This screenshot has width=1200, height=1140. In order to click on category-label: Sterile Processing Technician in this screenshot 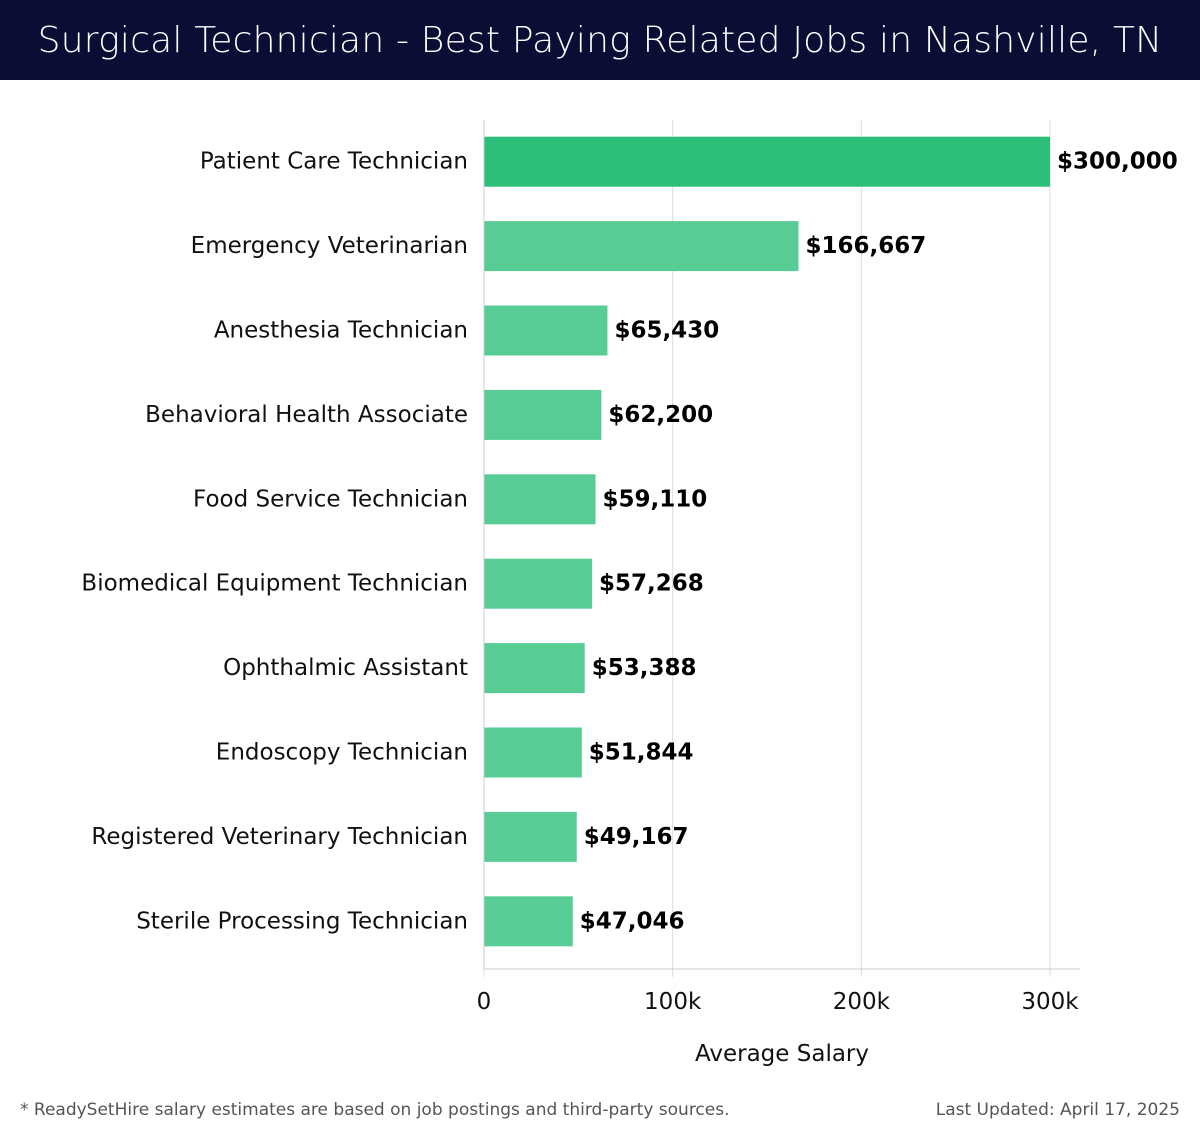, I will do `click(302, 921)`.